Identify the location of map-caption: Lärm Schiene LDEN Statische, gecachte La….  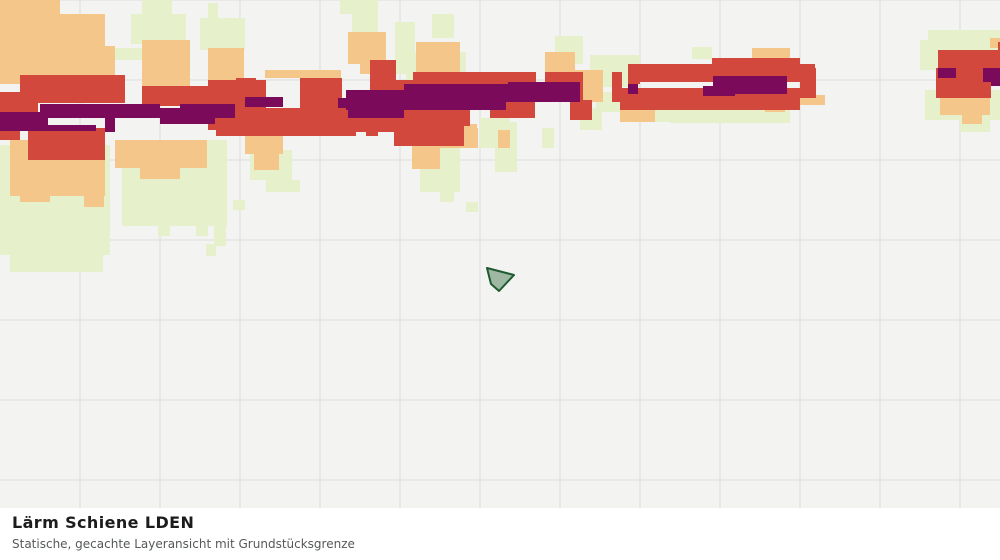
(500, 534).